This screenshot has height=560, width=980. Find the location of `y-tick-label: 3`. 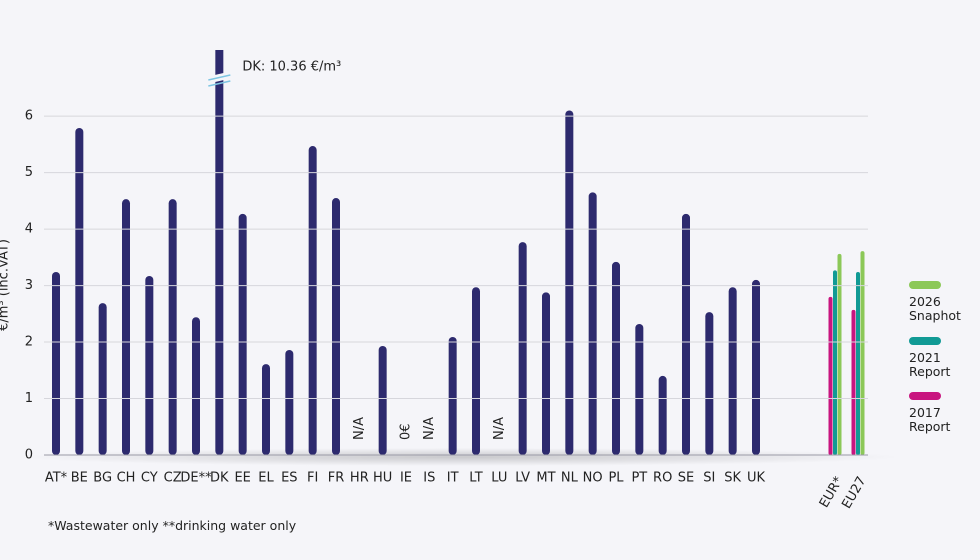

y-tick-label: 3 is located at coordinates (29, 285).